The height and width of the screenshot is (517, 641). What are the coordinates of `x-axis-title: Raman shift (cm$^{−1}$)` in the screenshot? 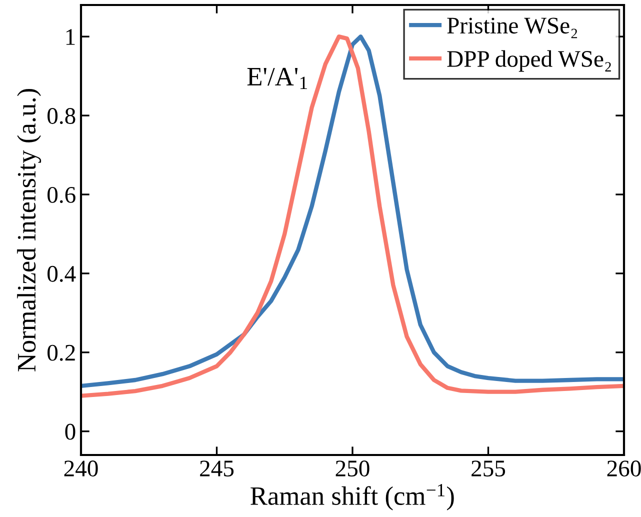 It's located at (352, 497).